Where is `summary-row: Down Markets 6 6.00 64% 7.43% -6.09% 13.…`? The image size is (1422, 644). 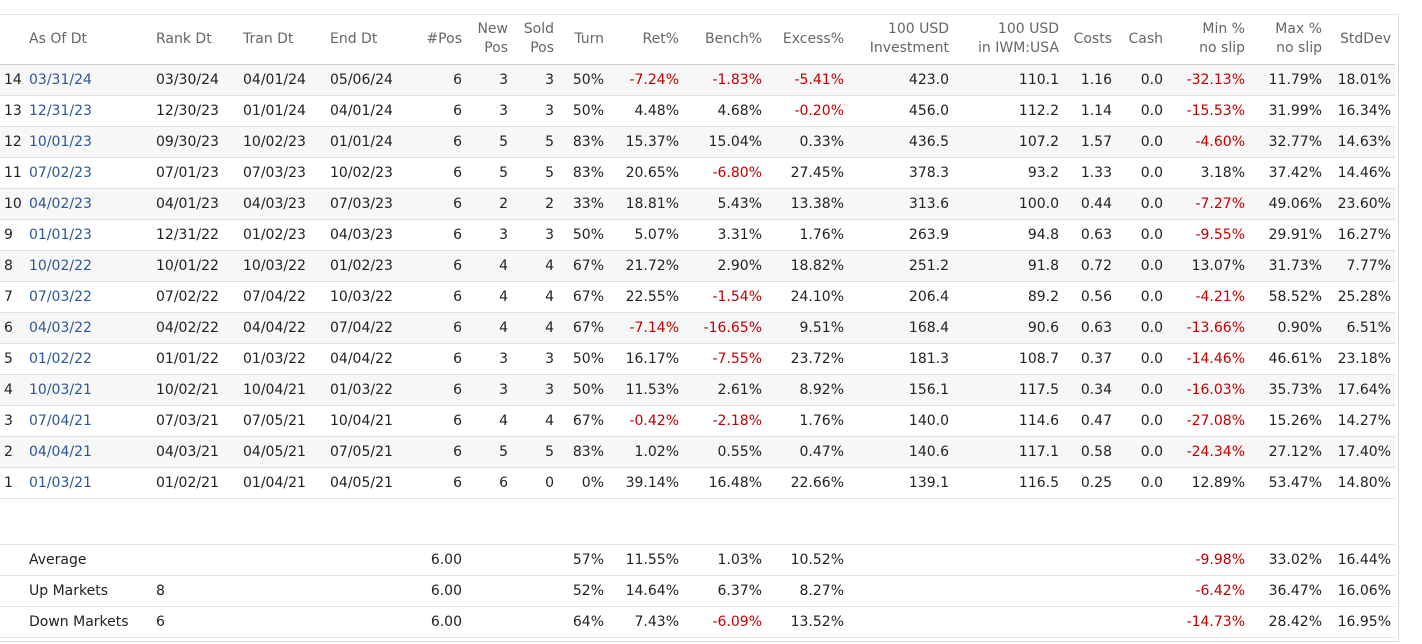
summary-row: Down Markets 6 6.00 64% 7.43% -6.09% 13.… is located at coordinates (697, 622).